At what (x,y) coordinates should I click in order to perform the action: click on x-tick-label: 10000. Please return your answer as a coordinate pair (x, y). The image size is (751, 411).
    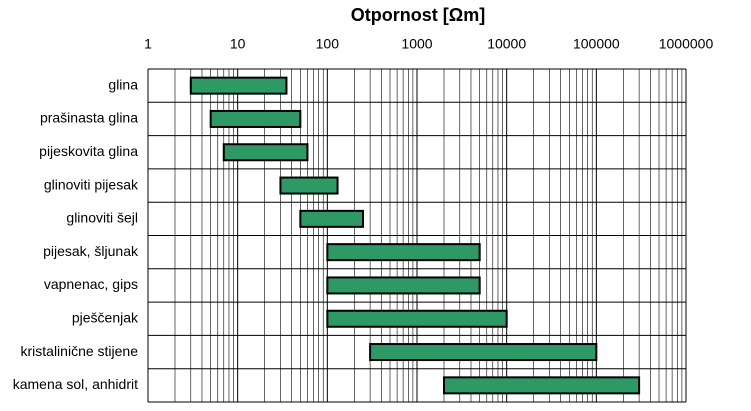
    Looking at the image, I should click on (506, 44).